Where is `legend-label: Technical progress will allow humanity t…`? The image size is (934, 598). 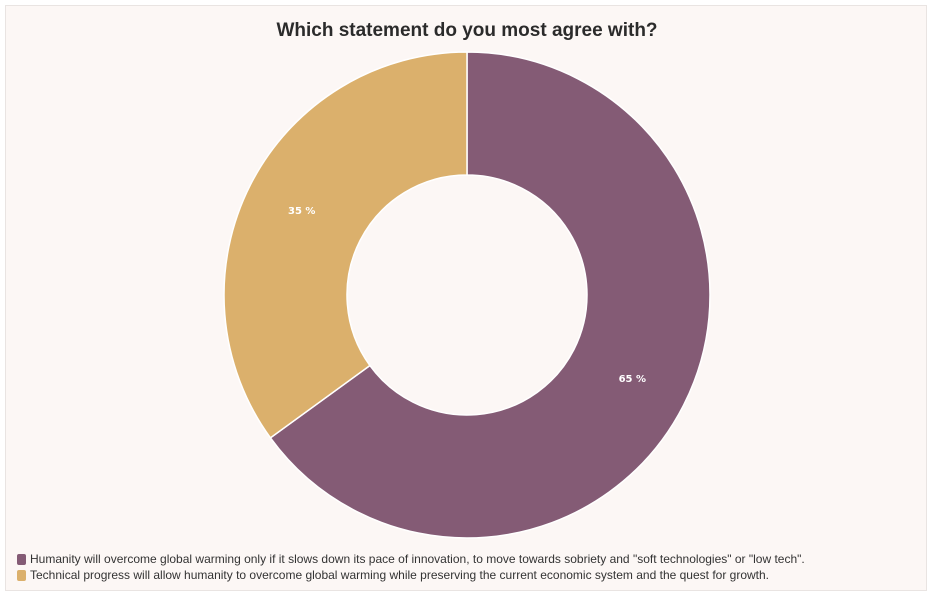 legend-label: Technical progress will allow humanity t… is located at coordinates (400, 575).